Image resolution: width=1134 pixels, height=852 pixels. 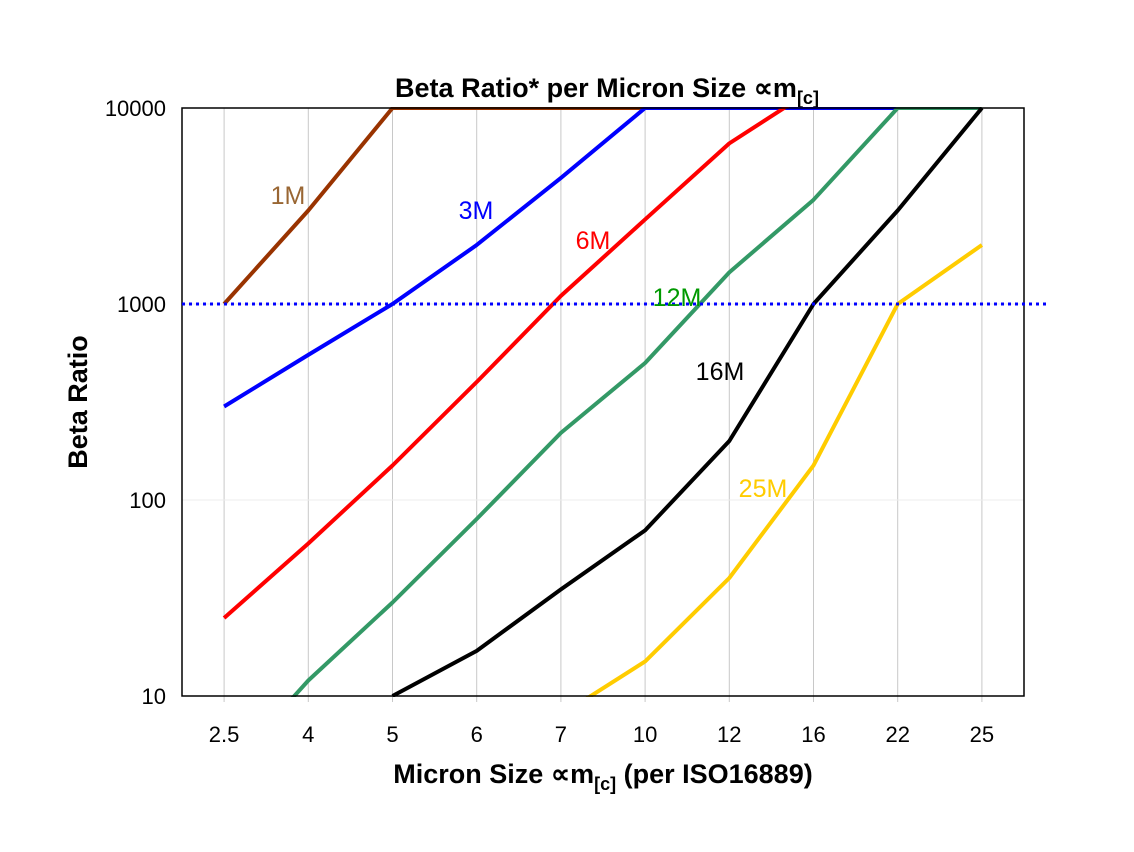 What do you see at coordinates (602, 776) in the screenshot?
I see `x-axis-title: Micron Size ∝m[c] (per ISO16889)` at bounding box center [602, 776].